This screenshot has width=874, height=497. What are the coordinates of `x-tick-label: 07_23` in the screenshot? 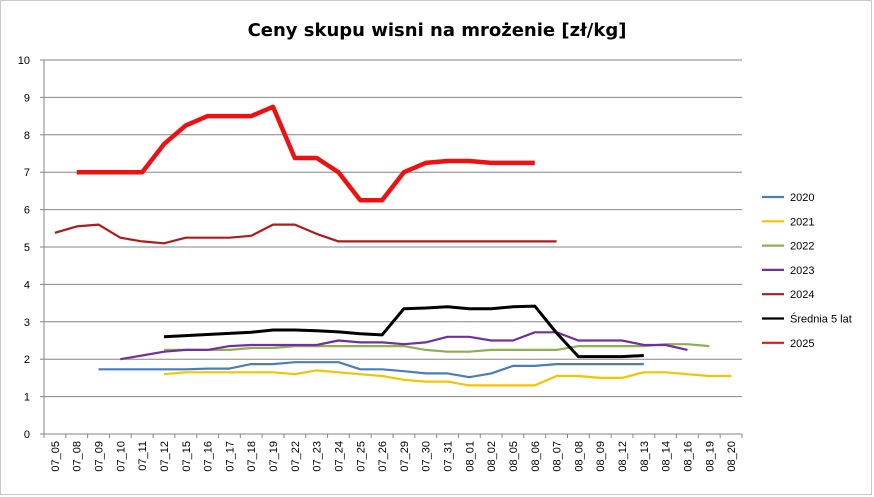 It's located at (318, 456).